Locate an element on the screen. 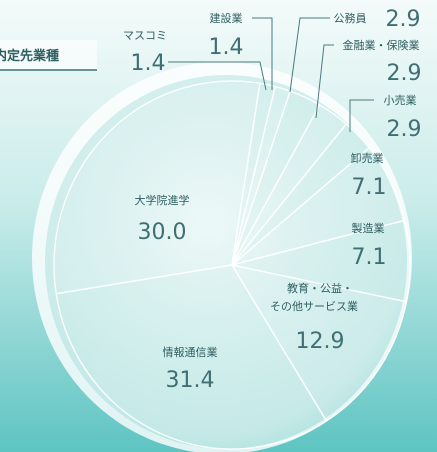  chart-title: 内定先業種 is located at coordinates (29, 56).